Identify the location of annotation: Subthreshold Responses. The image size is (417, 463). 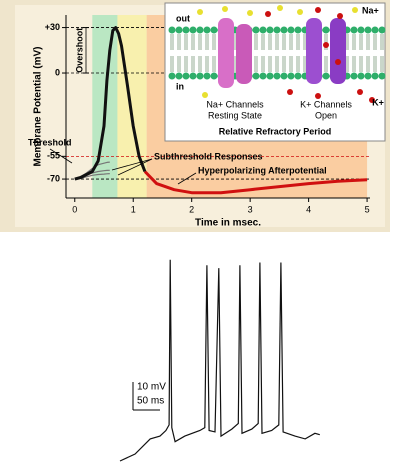
(208, 156).